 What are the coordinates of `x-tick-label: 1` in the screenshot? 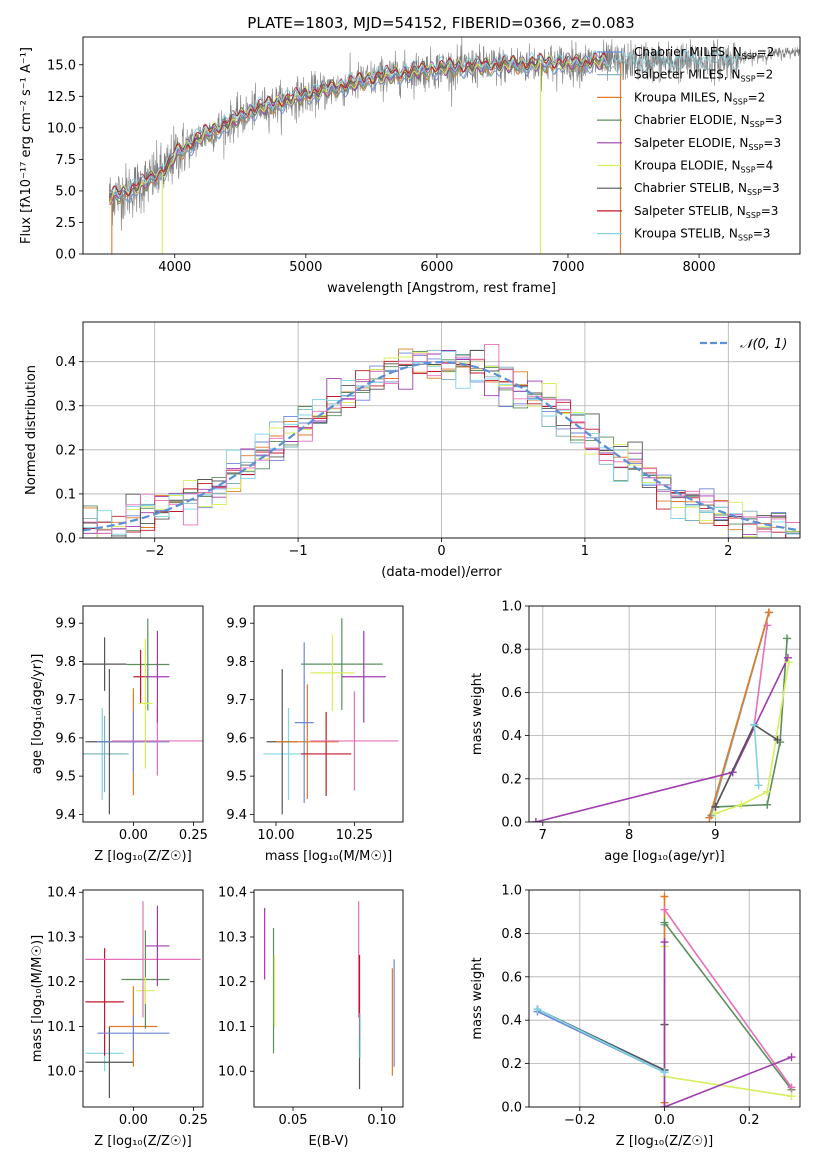 It's located at (585, 551).